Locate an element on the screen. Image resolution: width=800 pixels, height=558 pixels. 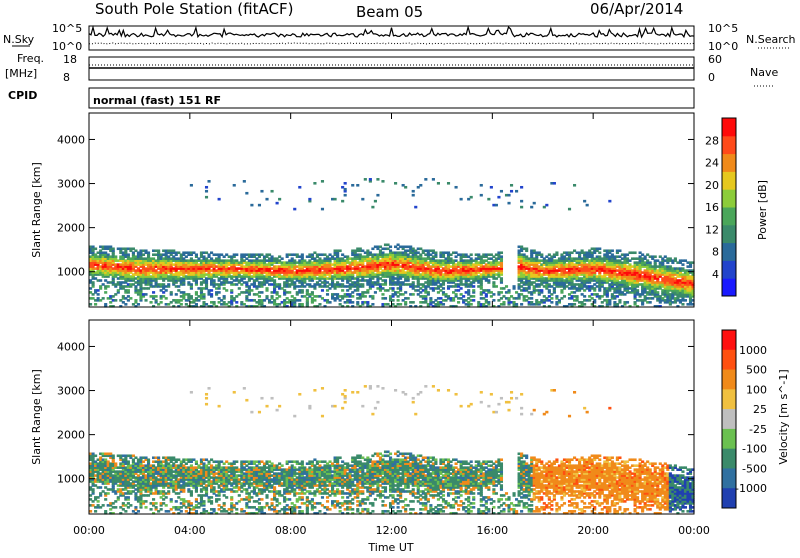
freq-tick-top: 18 is located at coordinates (70, 59).